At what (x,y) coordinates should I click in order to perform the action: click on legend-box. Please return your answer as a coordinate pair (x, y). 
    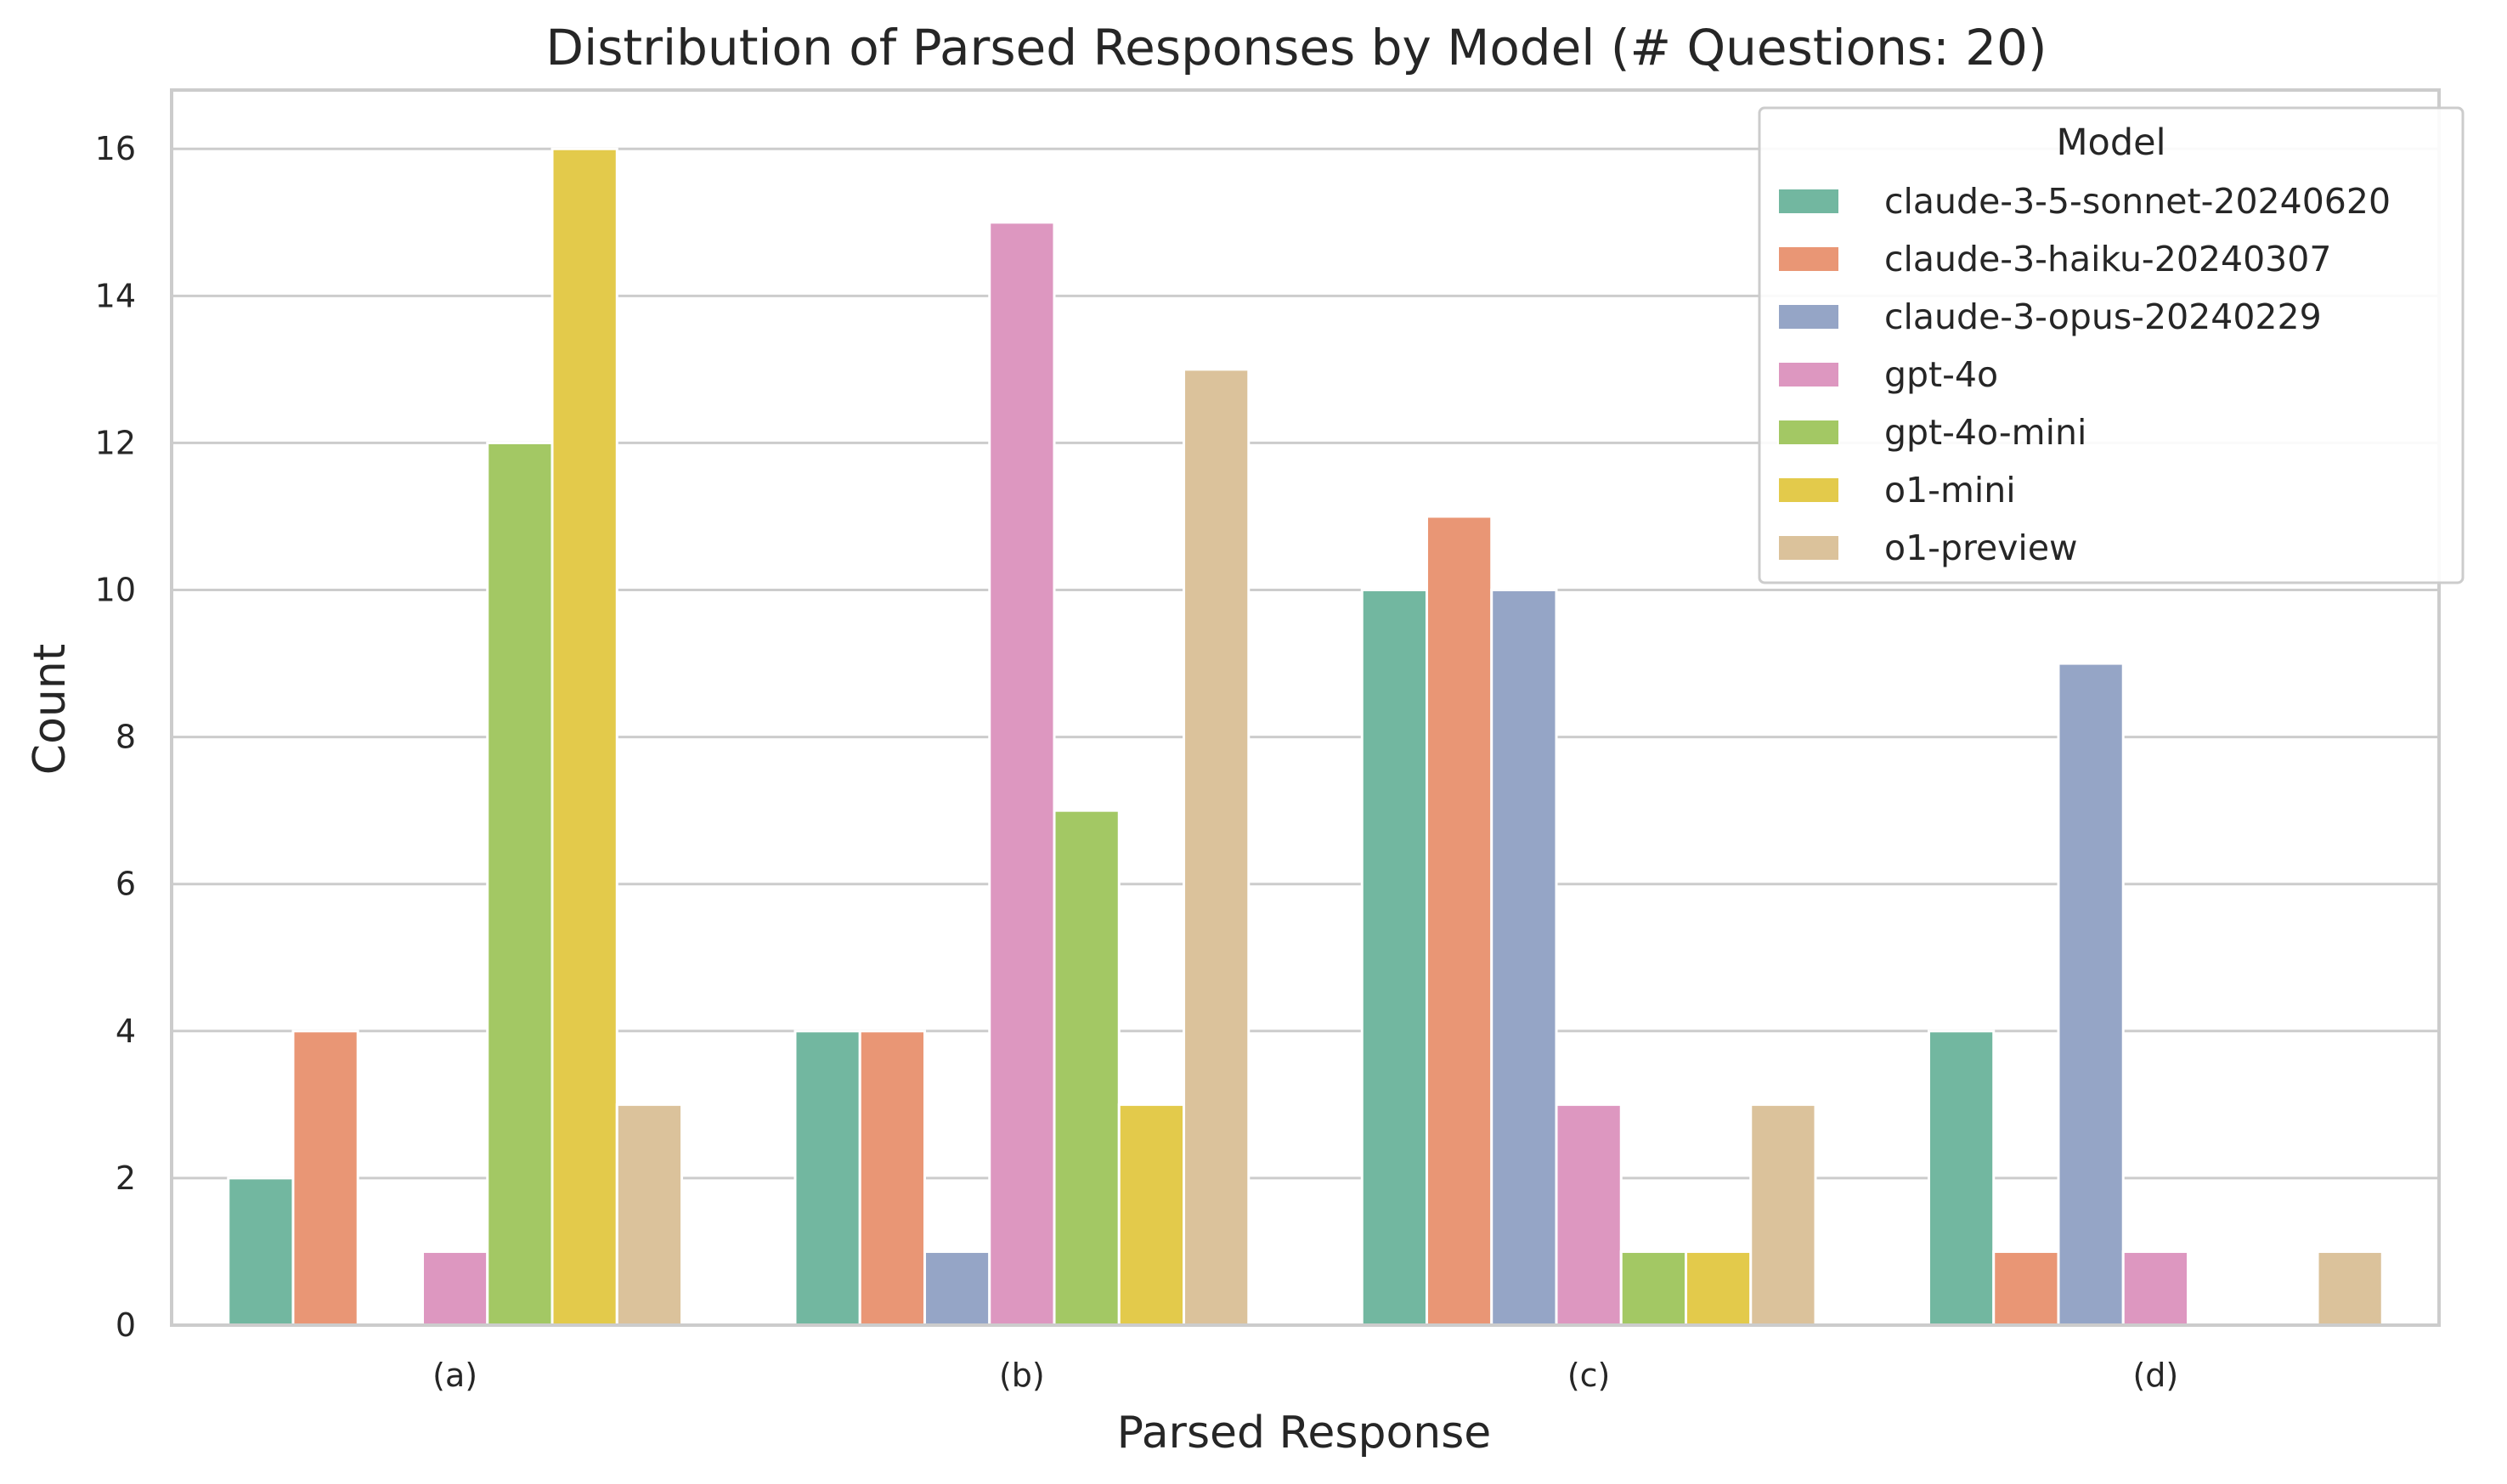
    Looking at the image, I should click on (2111, 345).